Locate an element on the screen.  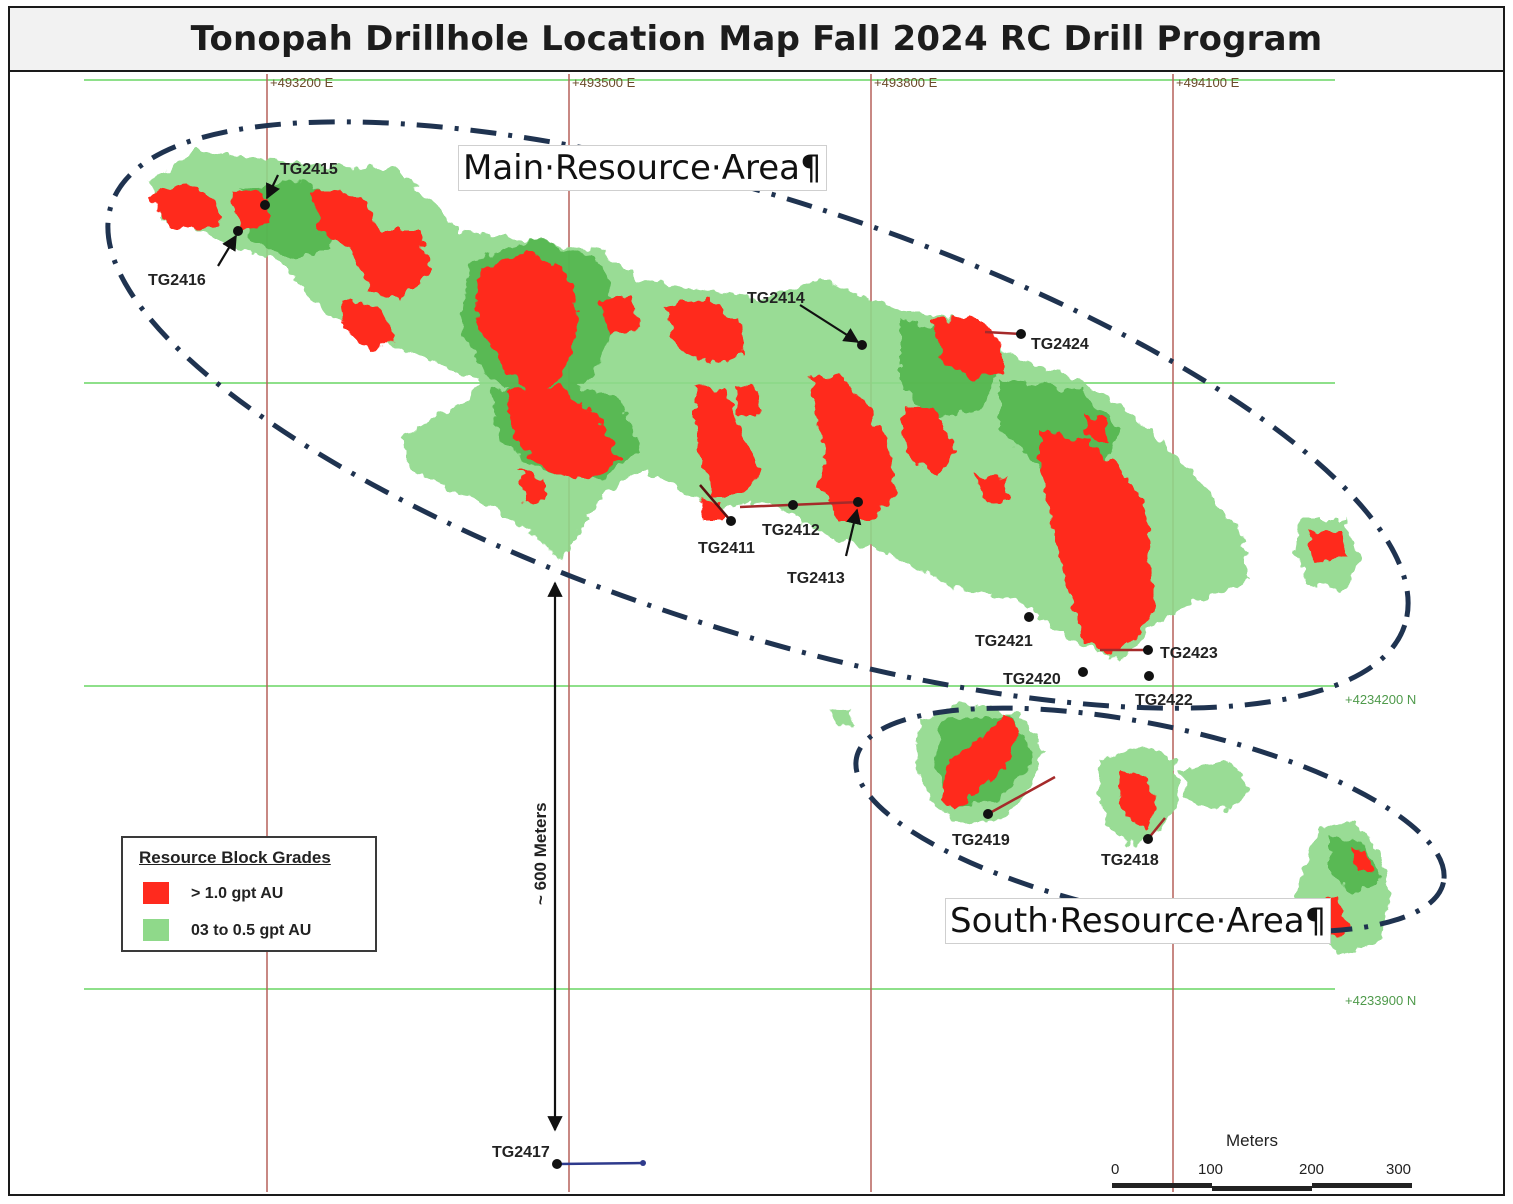
pointer-tg2413 is located at coordinates (853, 532).